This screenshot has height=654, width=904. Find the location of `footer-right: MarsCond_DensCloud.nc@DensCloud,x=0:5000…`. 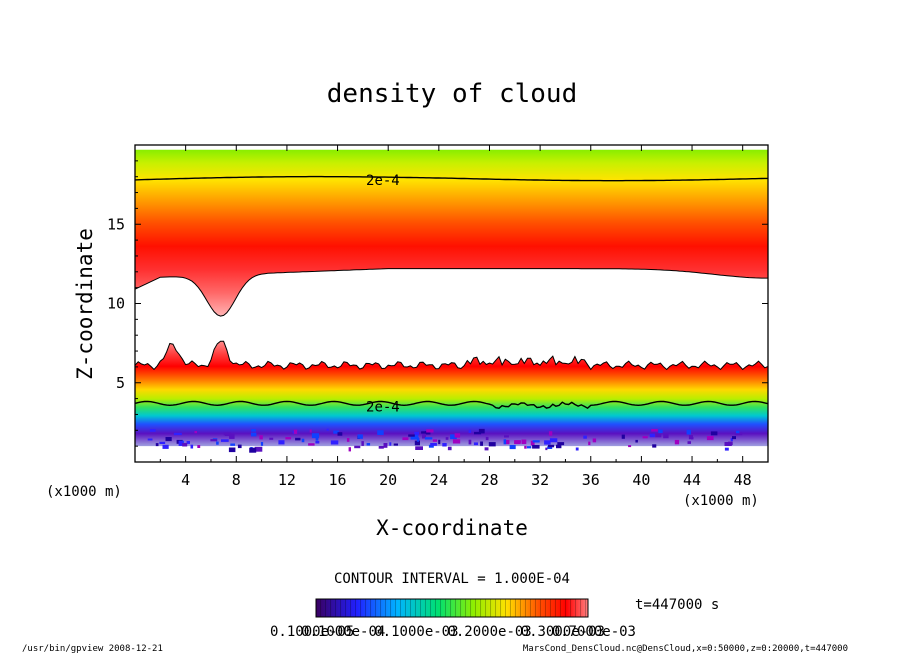

footer-right: MarsCond_DensCloud.nc@DensCloud,x=0:5000… is located at coordinates (685, 649).